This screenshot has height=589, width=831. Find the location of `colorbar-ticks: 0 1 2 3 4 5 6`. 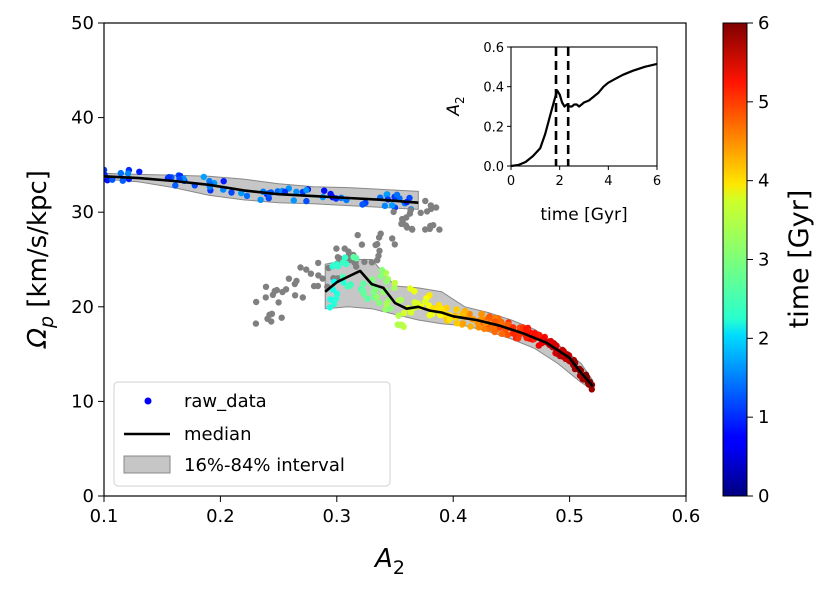

colorbar-ticks: 0 1 2 3 4 5 6 is located at coordinates (758, 260).